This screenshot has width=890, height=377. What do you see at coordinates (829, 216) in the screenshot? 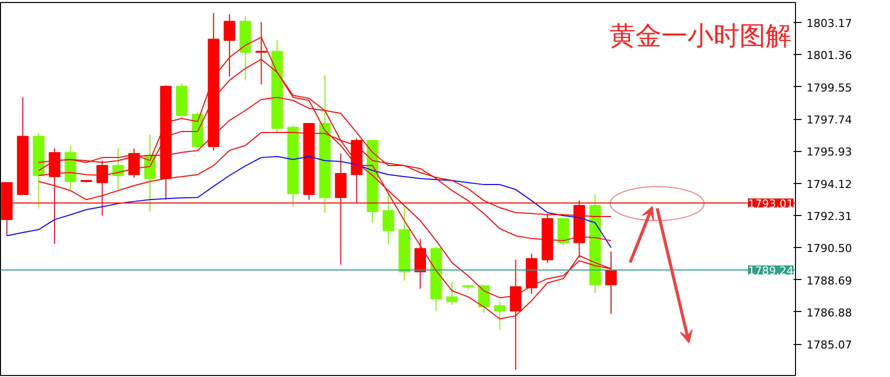
I see `y-tick-label: 1792.31` at bounding box center [829, 216].